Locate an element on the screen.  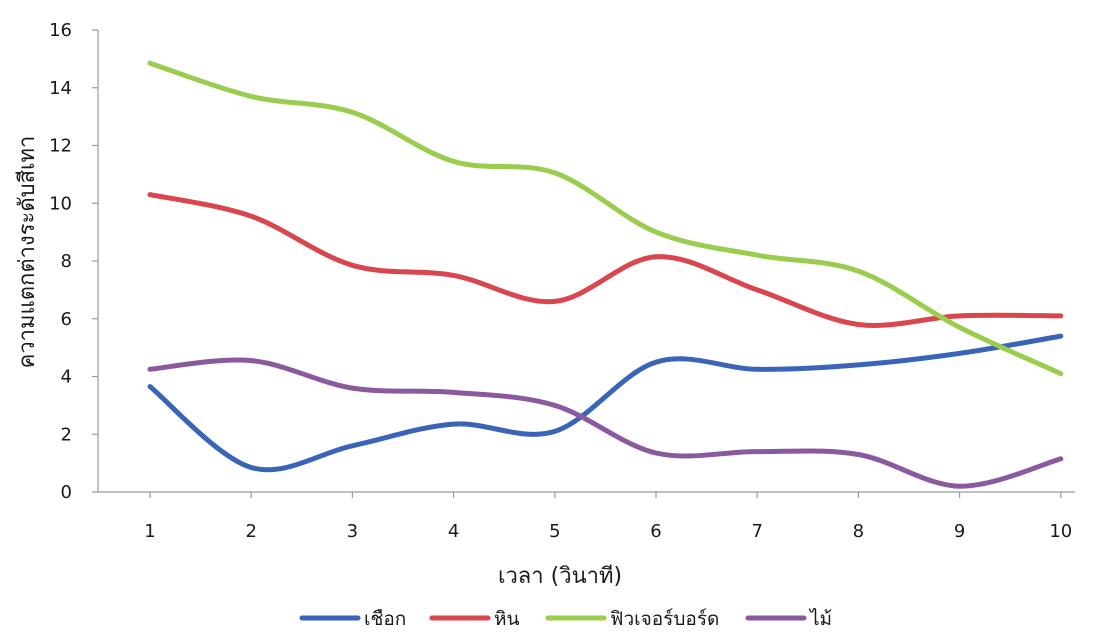
x-tick-label: 3 is located at coordinates (352, 531).